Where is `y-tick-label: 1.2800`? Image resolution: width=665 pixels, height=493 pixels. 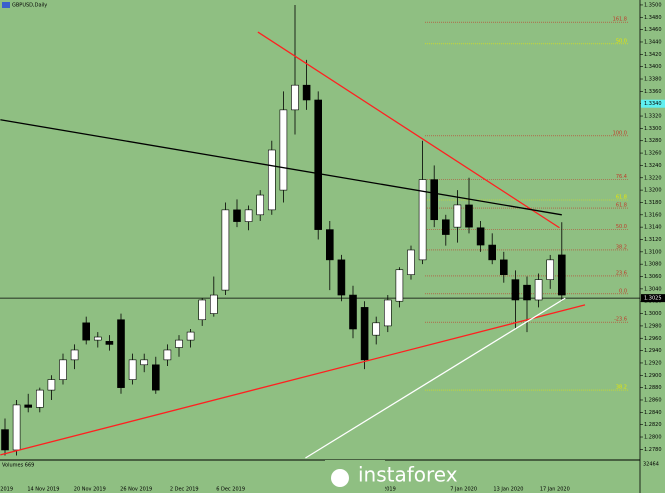 y-tick-label: 1.2800 is located at coordinates (653, 438).